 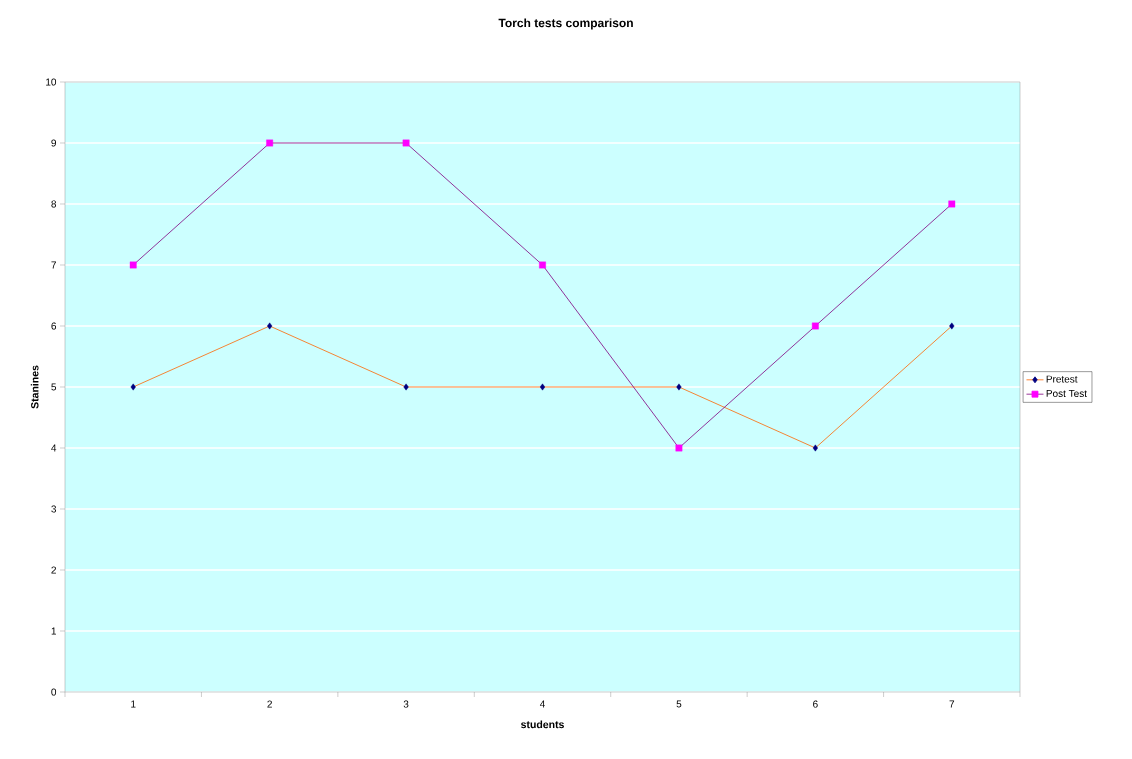 What do you see at coordinates (952, 704) in the screenshot?
I see `x-tick-label: 7` at bounding box center [952, 704].